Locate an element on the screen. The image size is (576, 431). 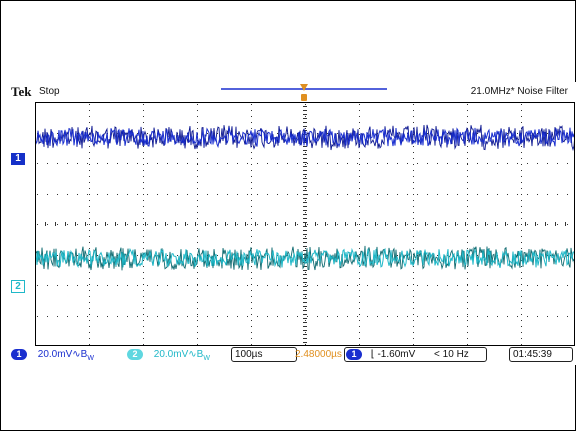
ch2-scale-readout: 2 20.0mV∿BW is located at coordinates (168, 355).